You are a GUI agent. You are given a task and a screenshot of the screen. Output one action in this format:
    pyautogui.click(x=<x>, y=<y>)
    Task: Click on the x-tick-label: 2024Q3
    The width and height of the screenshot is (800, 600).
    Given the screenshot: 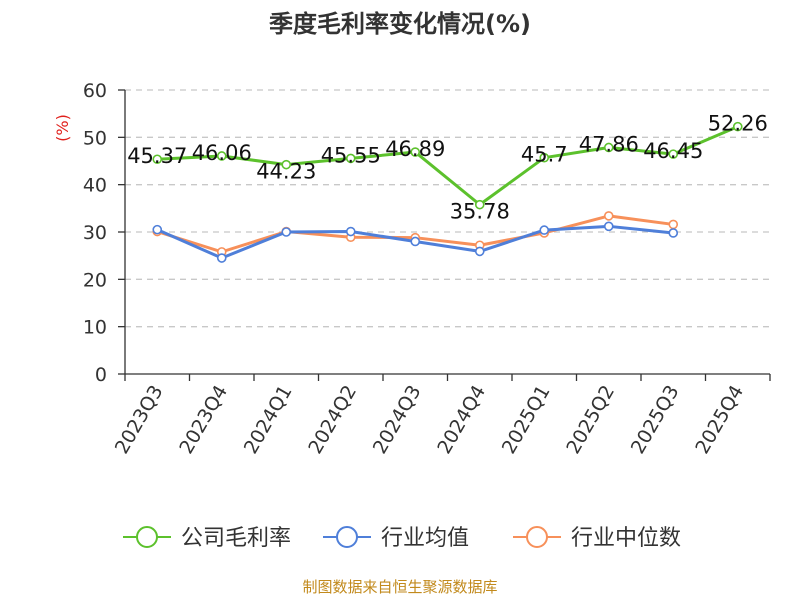 What is the action you would take?
    pyautogui.click(x=397, y=420)
    